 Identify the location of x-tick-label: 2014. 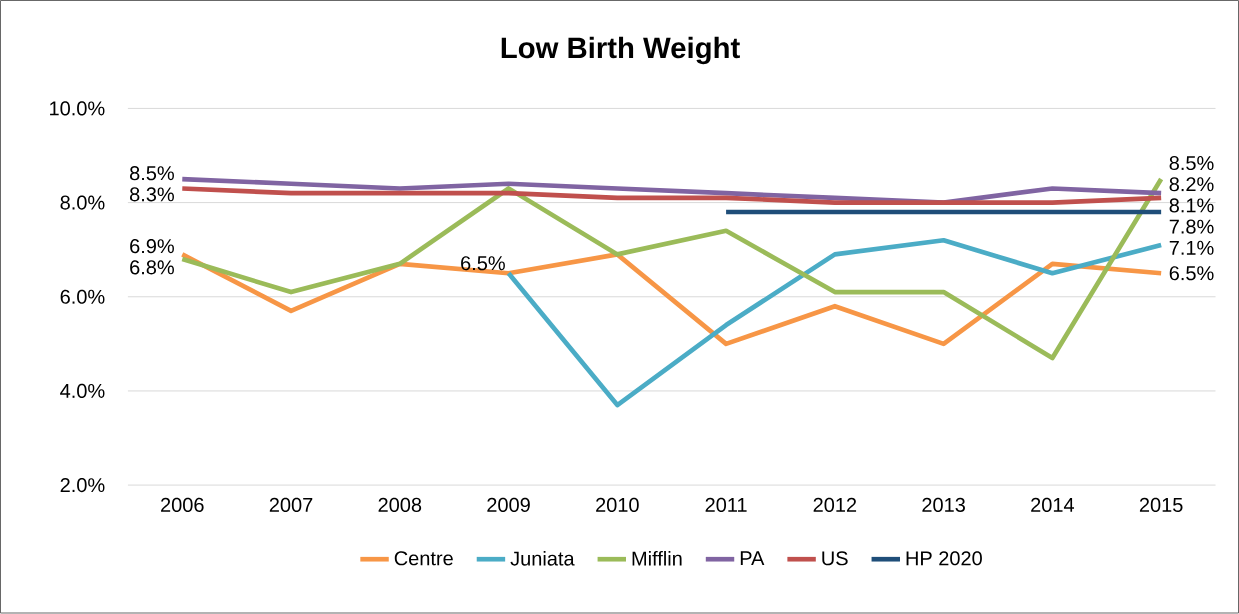
(1053, 505).